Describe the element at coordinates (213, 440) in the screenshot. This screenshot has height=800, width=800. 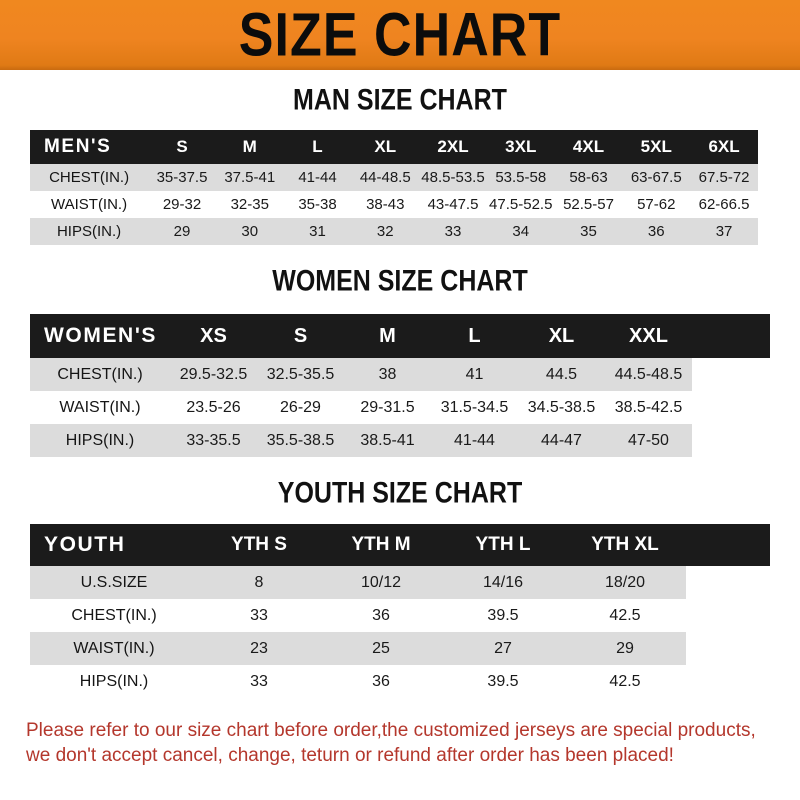
I see `women-cell: 33-35.5` at that location.